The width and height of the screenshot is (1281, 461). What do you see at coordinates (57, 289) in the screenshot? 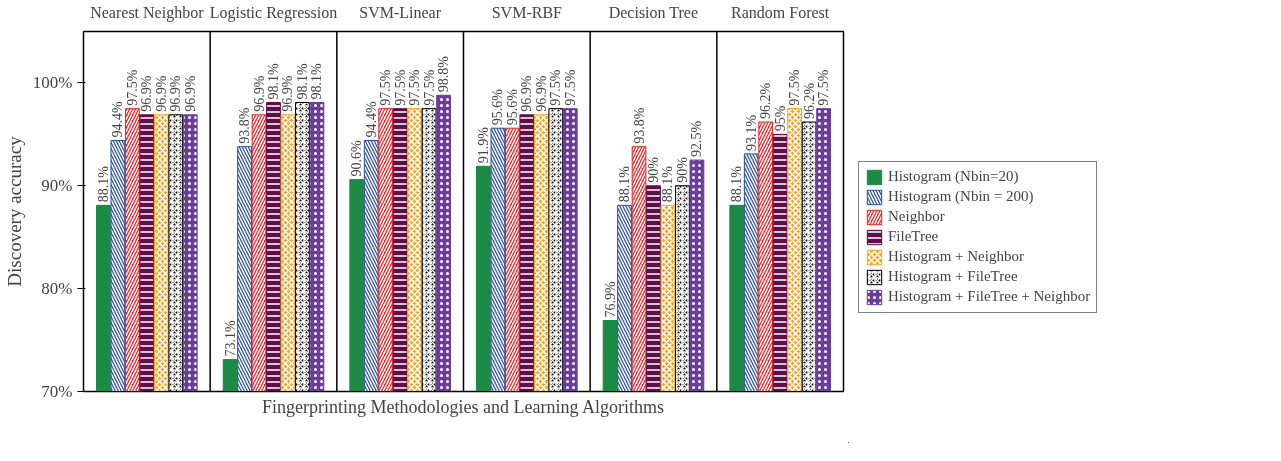
I see `y-tick-label: 80%` at bounding box center [57, 289].